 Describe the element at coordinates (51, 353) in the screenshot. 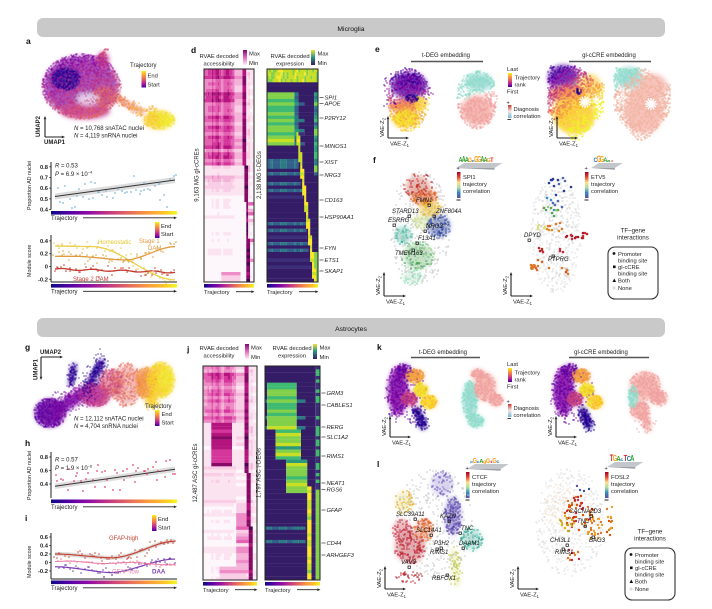

I see `svg-text: UMAP2` at that location.